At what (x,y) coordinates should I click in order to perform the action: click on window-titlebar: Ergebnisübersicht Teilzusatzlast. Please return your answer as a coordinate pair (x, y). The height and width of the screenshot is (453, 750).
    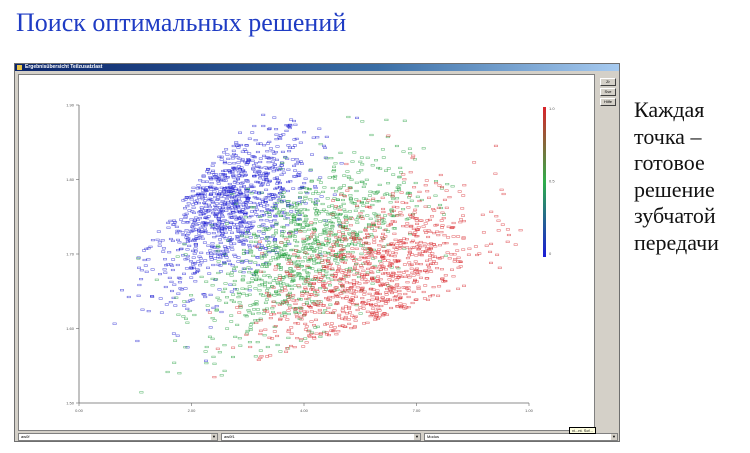
    Looking at the image, I should click on (317, 67).